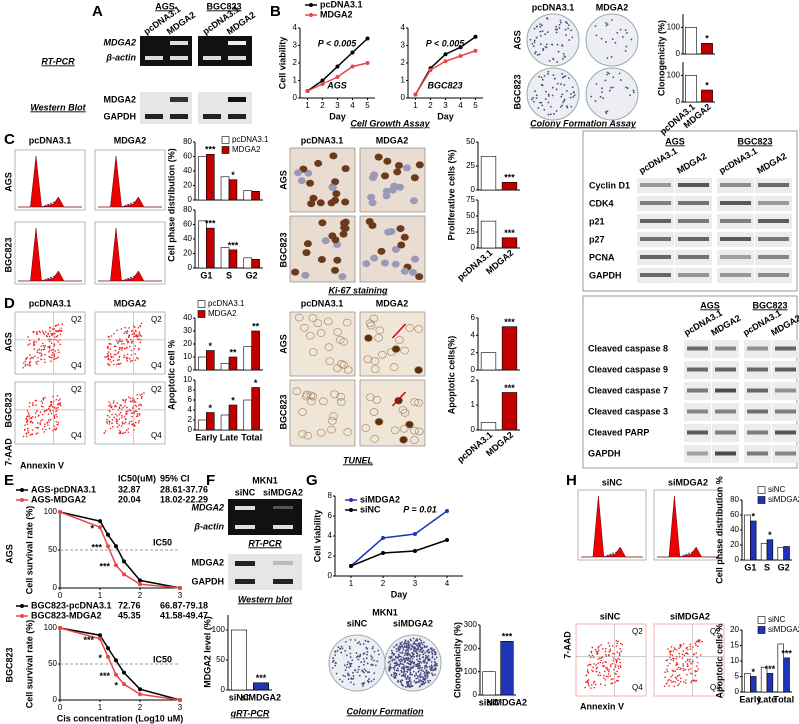  Describe the element at coordinates (380, 499) in the screenshot. I see `legend-label: siMDGA2` at that location.